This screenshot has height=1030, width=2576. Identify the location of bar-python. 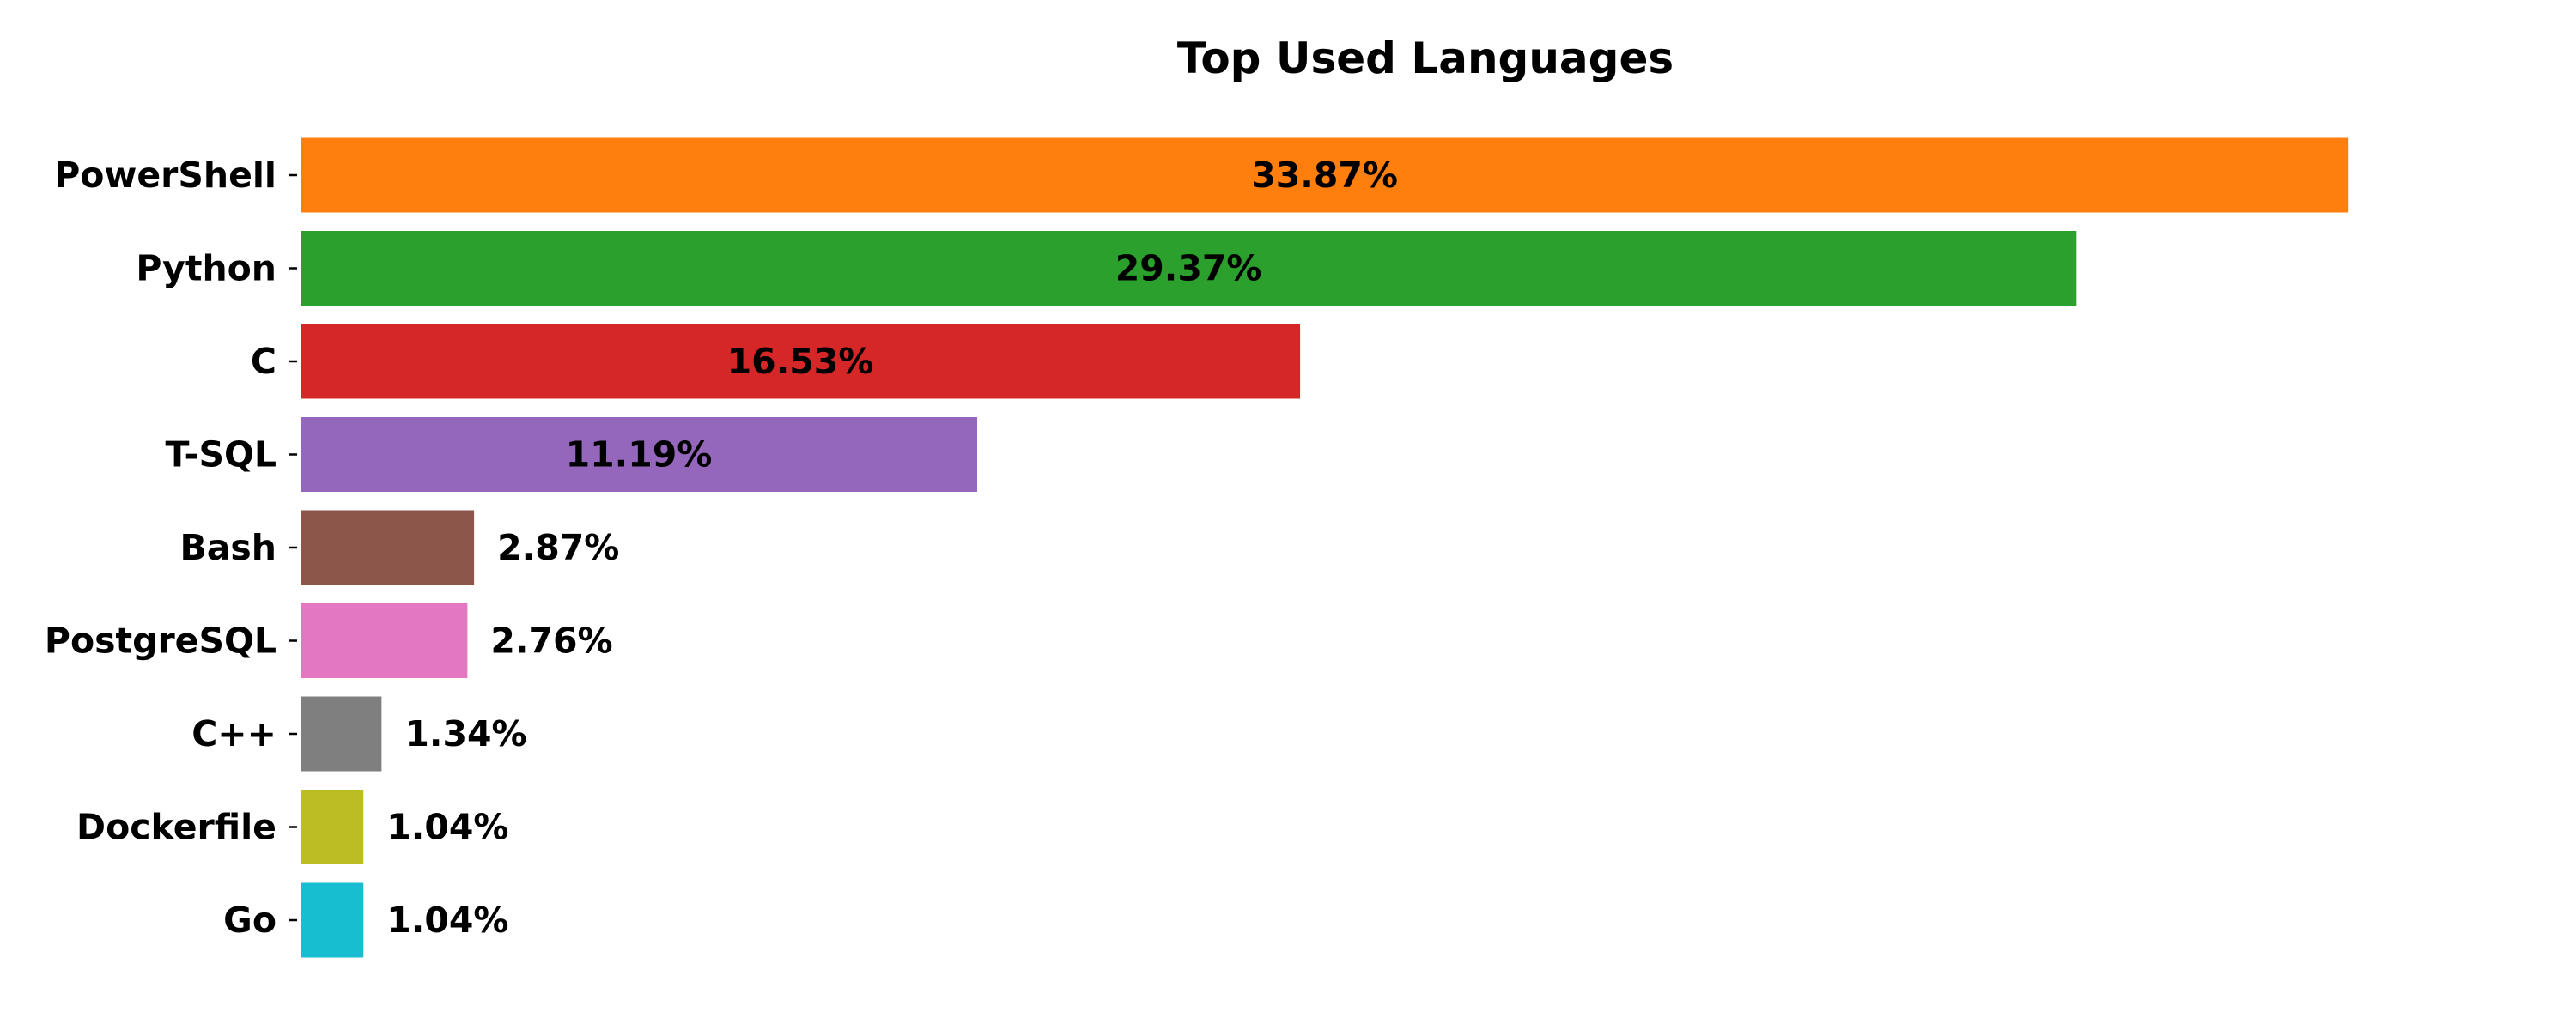
(1189, 268).